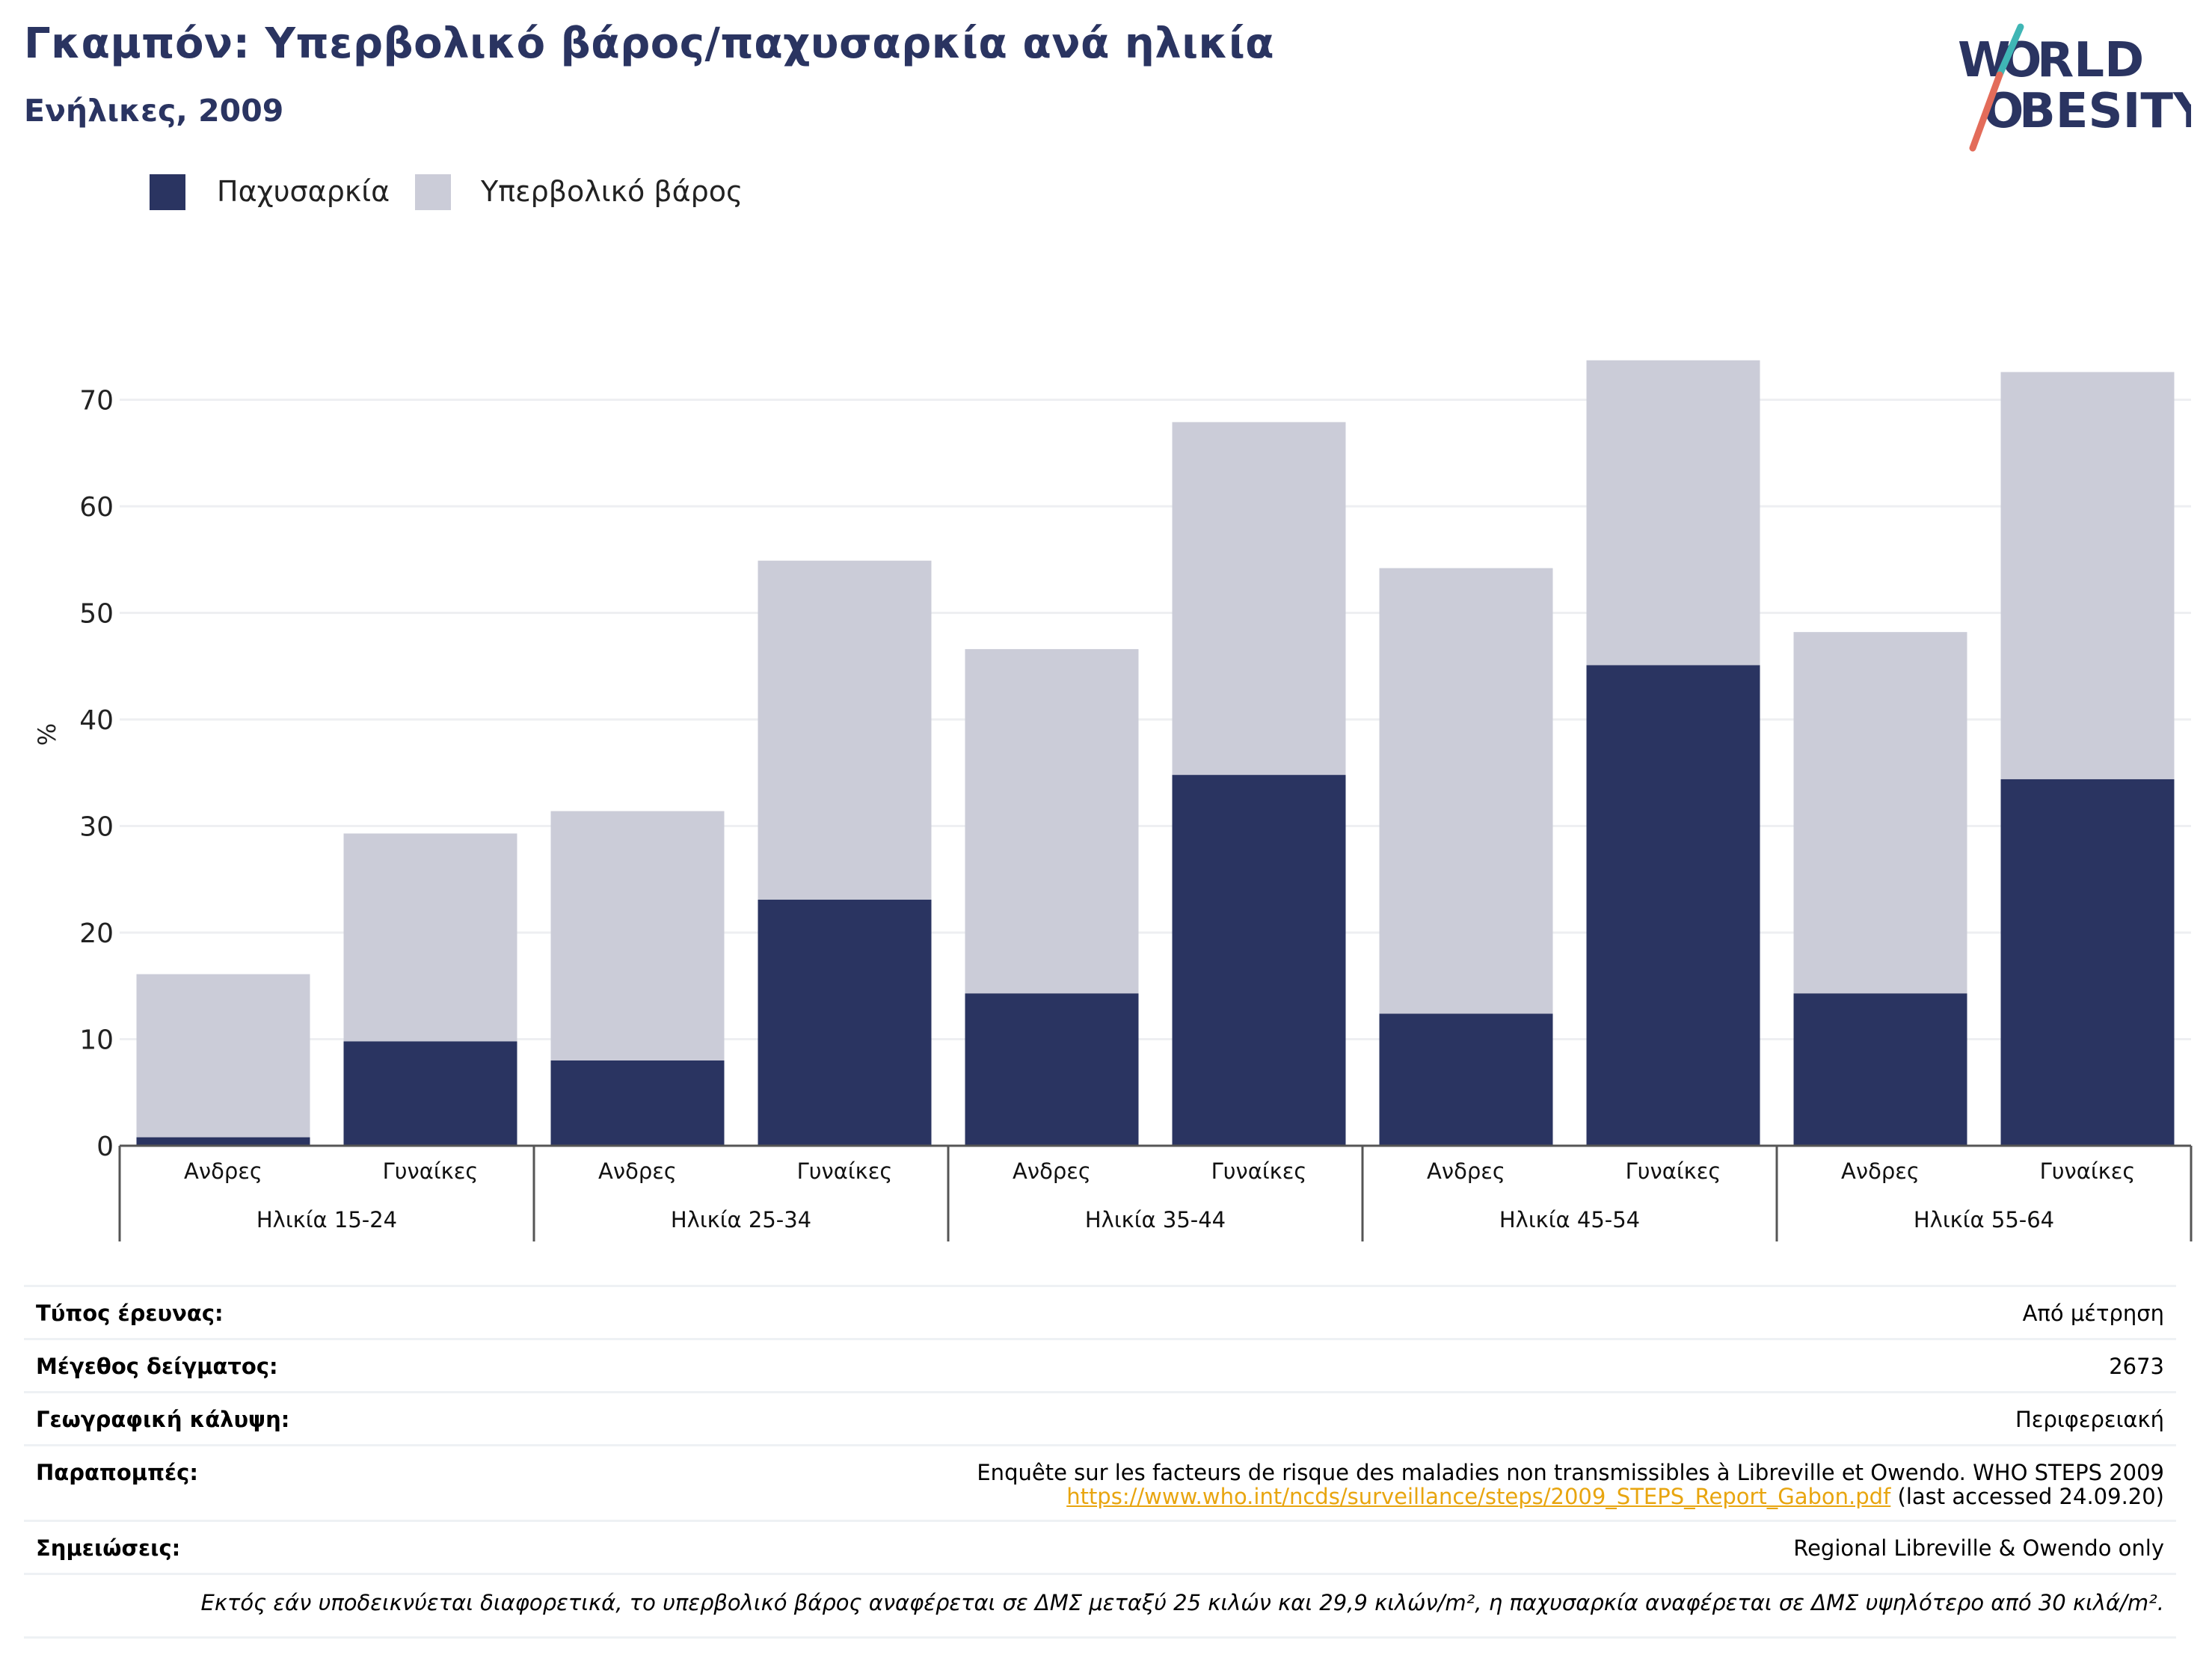 The width and height of the screenshot is (2212, 1670). Describe the element at coordinates (326, 1219) in the screenshot. I see `group-label: Ηλικία 15-24` at that location.